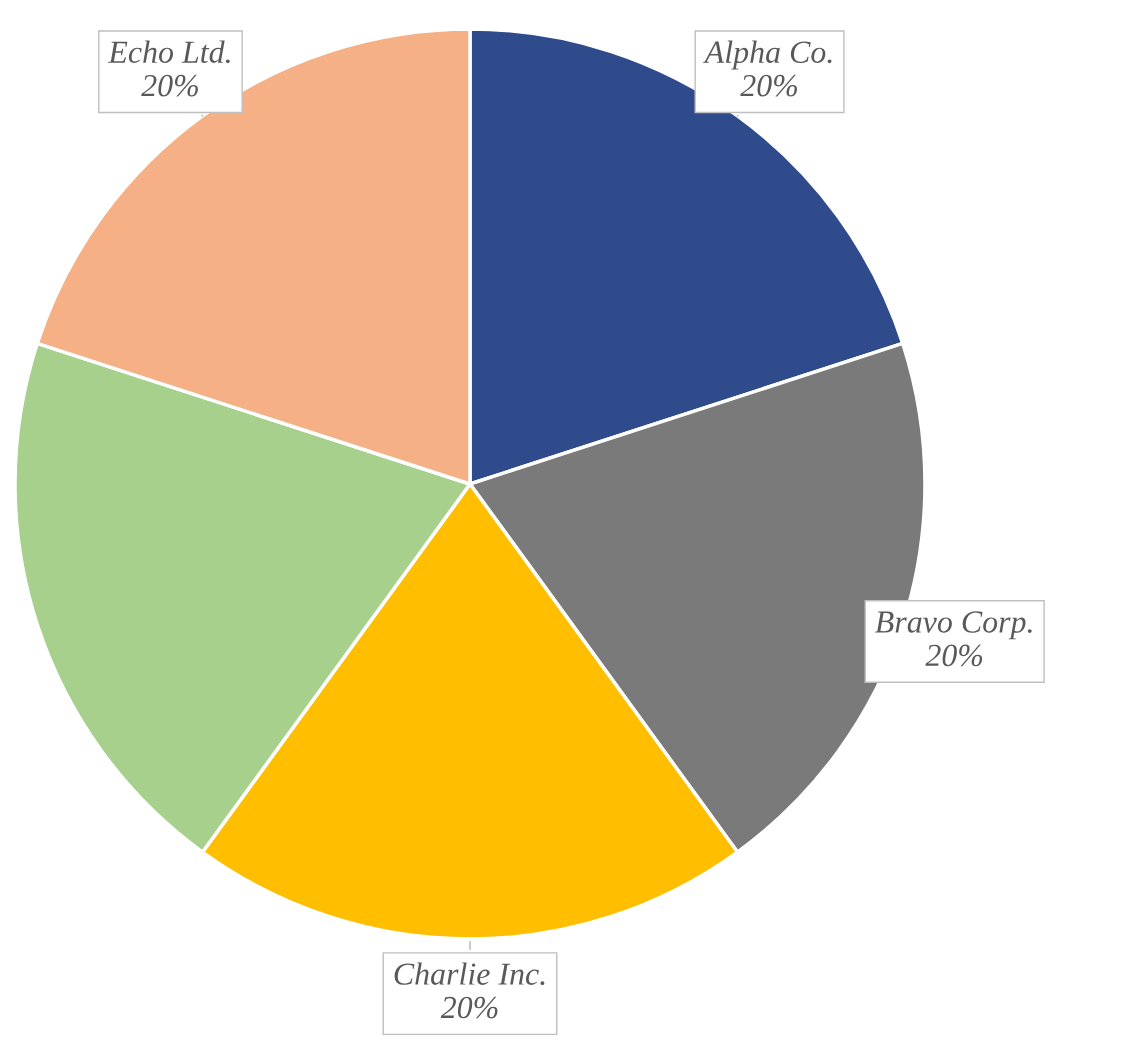 This screenshot has height=1053, width=1140. Describe the element at coordinates (767, 55) in the screenshot. I see `slice-label: Alpha Co.` at that location.